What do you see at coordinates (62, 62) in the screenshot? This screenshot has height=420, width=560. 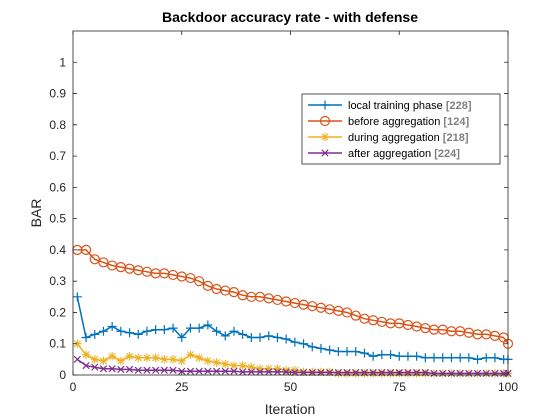 I see `y-tick-label: 1` at bounding box center [62, 62].